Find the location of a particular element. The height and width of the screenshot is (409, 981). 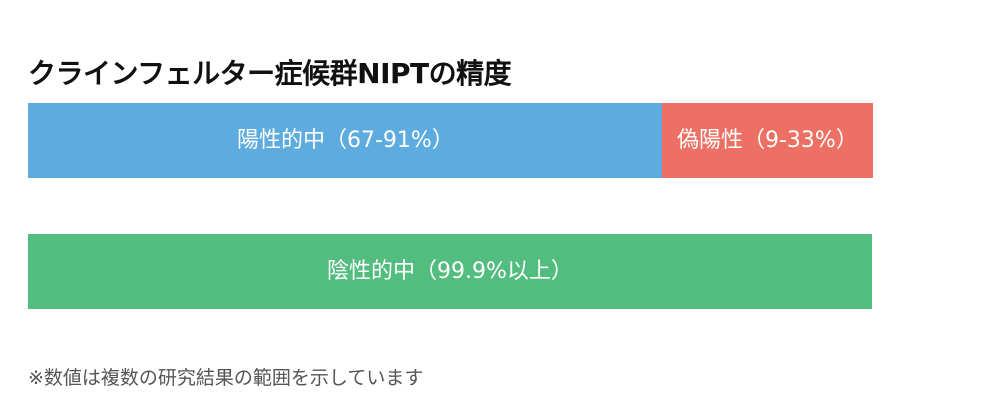

label-negative-hit: 陰性的中（99.9%以上） is located at coordinates (450, 271).